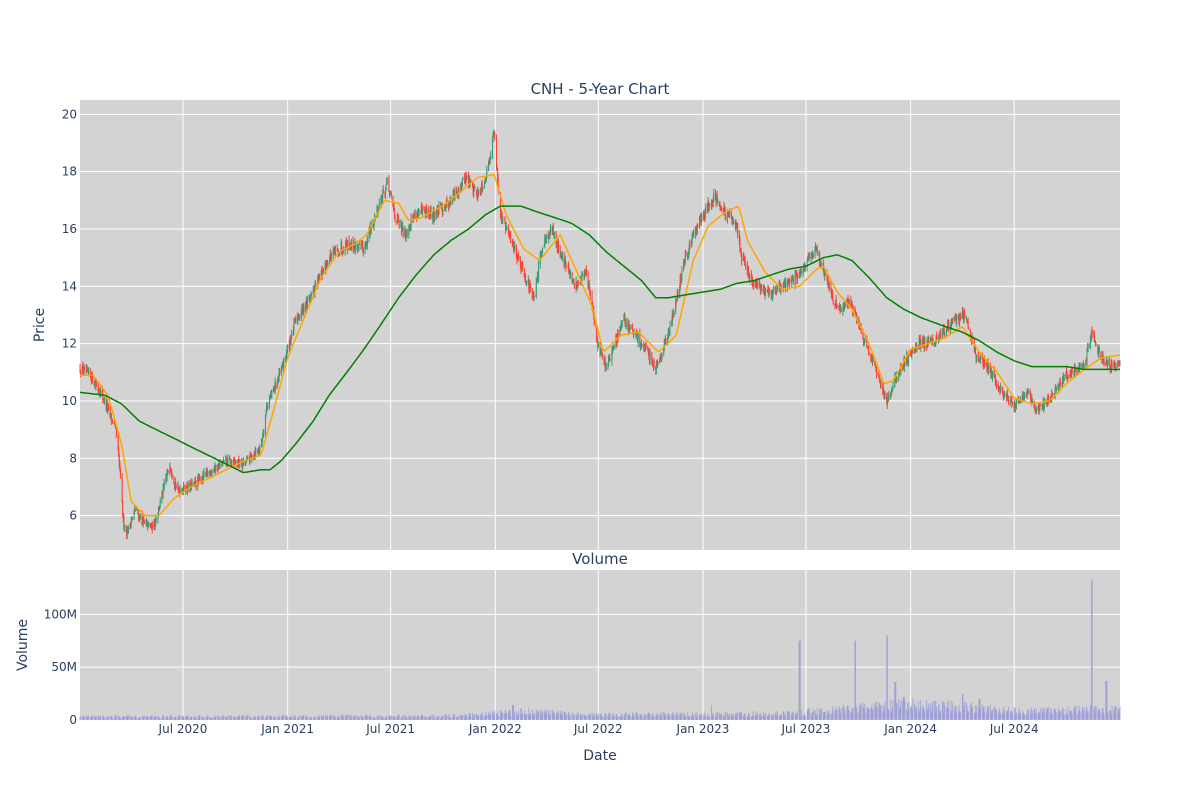  Describe the element at coordinates (598, 729) in the screenshot. I see `date-x-tick-label: Jul 2022` at that location.